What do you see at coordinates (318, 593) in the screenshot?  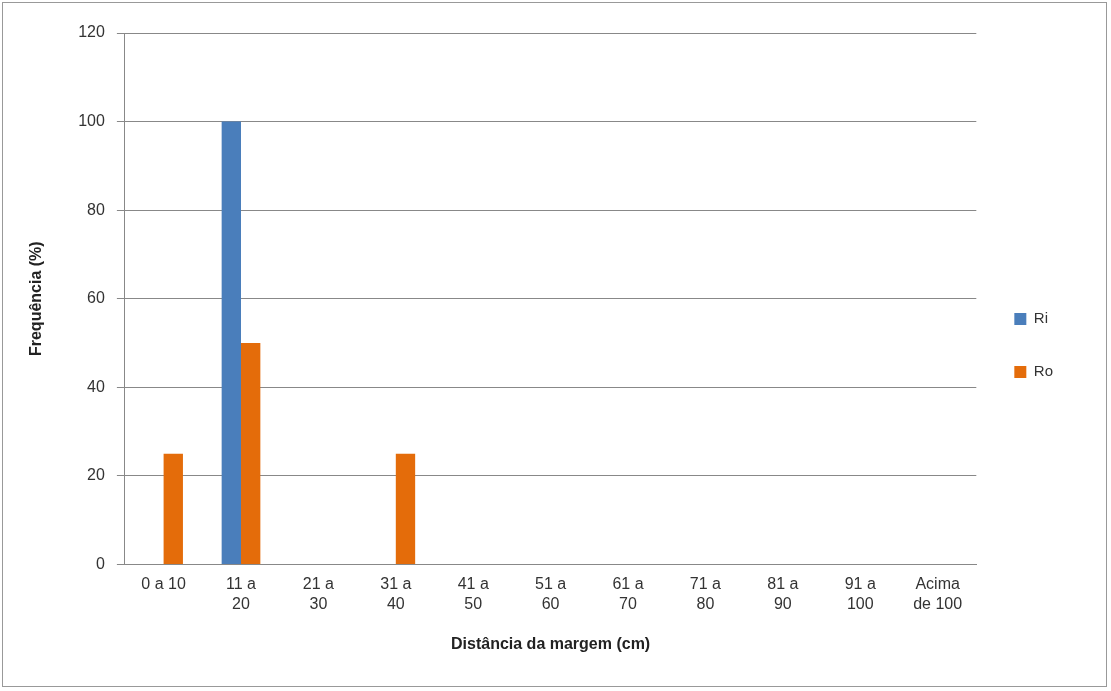 I see `x-tick-label: 21 a 30` at bounding box center [318, 593].